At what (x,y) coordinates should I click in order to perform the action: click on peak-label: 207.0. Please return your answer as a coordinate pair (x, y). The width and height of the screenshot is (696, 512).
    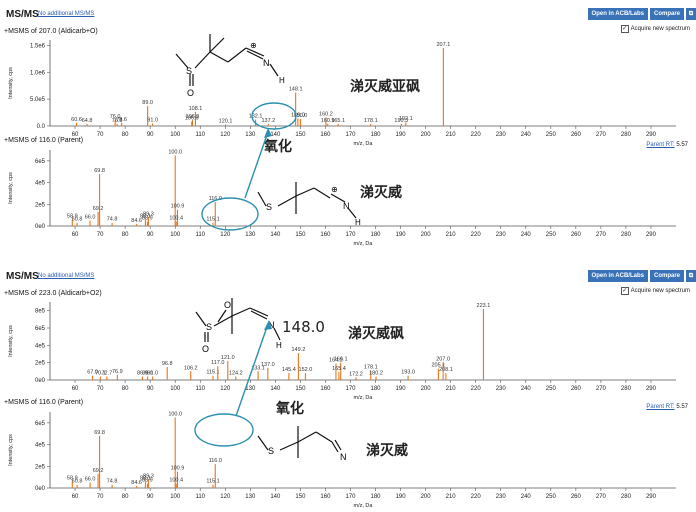
    Looking at the image, I should click on (443, 360).